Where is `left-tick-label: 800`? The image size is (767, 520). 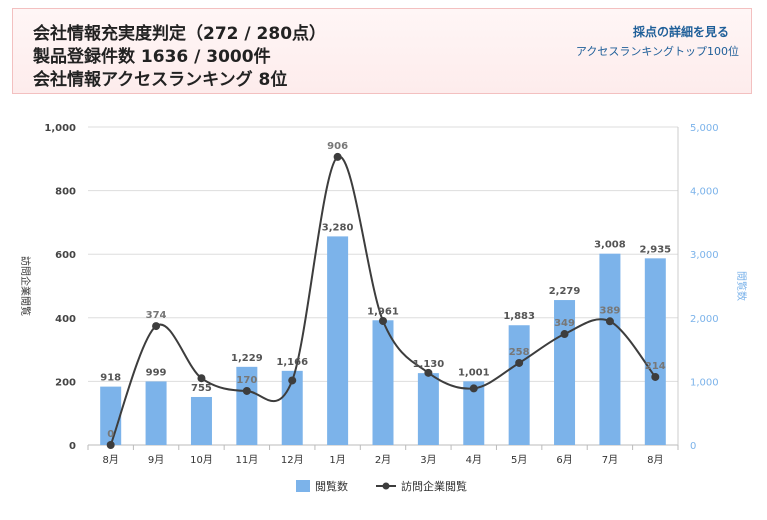 left-tick-label: 800 is located at coordinates (65, 192).